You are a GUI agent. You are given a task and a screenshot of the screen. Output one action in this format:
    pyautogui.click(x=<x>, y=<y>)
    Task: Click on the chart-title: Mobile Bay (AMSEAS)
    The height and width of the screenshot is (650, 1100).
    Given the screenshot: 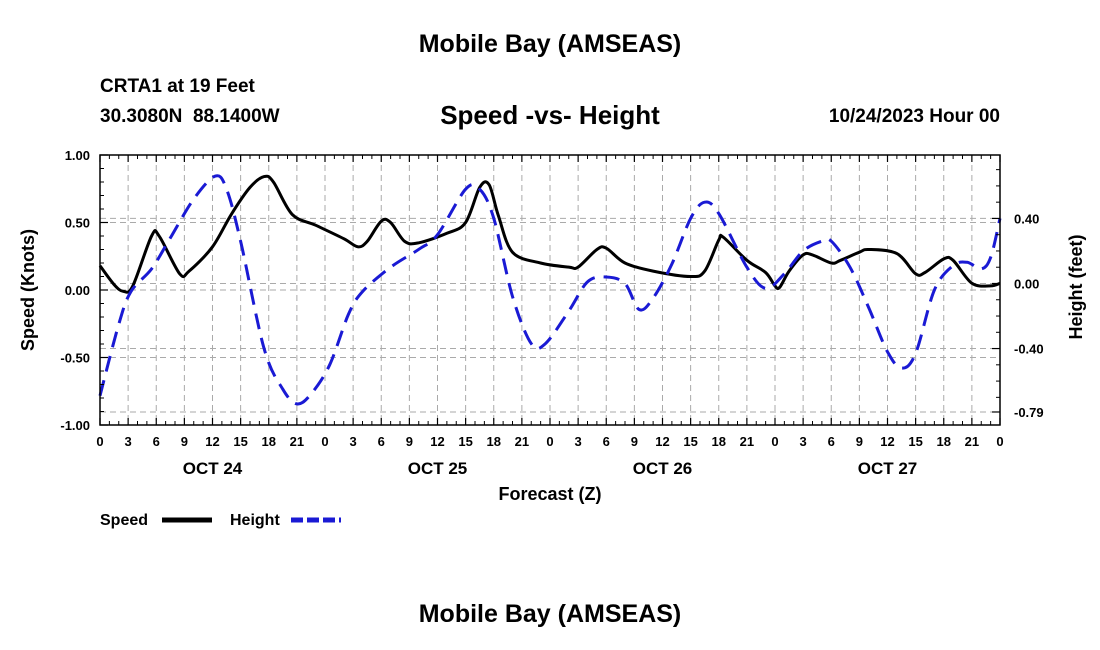 What is the action you would take?
    pyautogui.click(x=550, y=44)
    